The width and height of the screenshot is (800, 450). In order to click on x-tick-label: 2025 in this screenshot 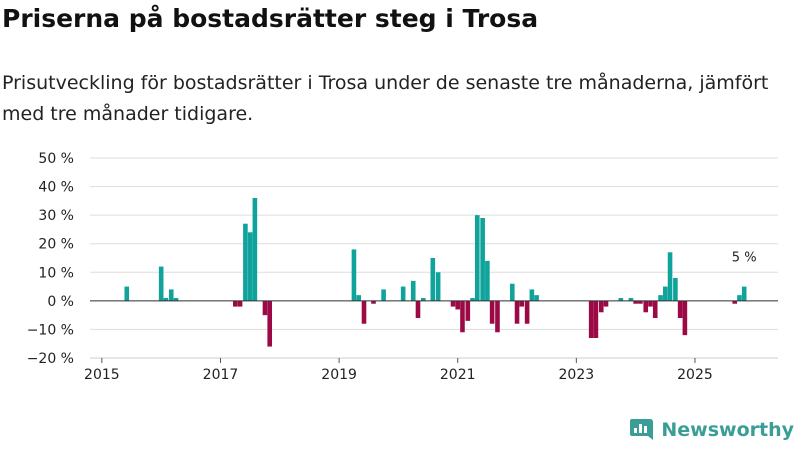, I will do `click(695, 375)`.